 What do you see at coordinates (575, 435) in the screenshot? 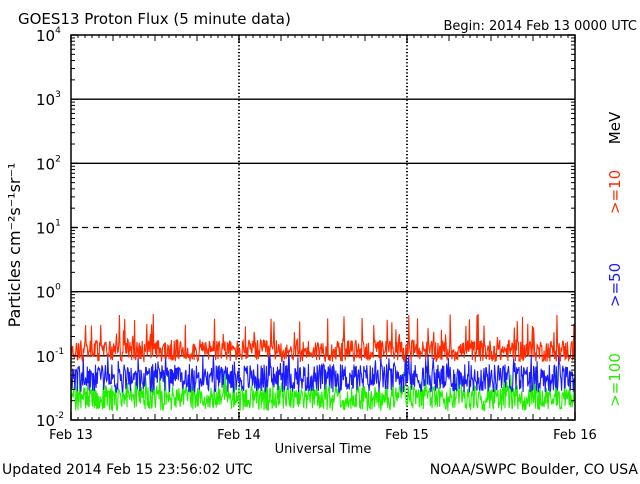
I see `x-tick-label: Feb 16` at bounding box center [575, 435].